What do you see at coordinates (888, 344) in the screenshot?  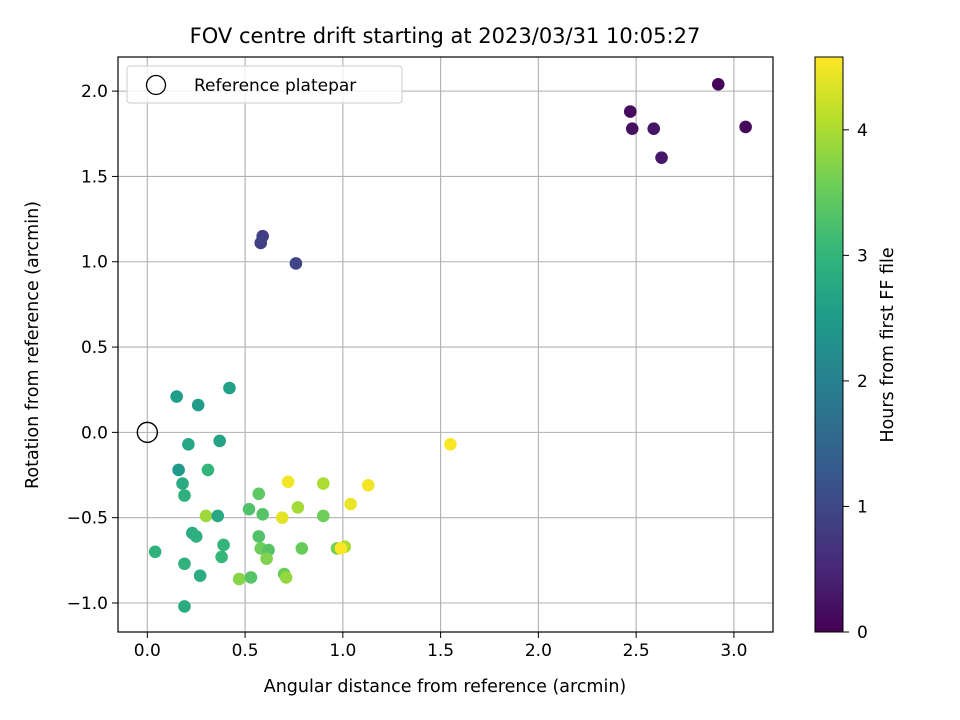 I see `colorbar-label: Hours from first FF file` at bounding box center [888, 344].